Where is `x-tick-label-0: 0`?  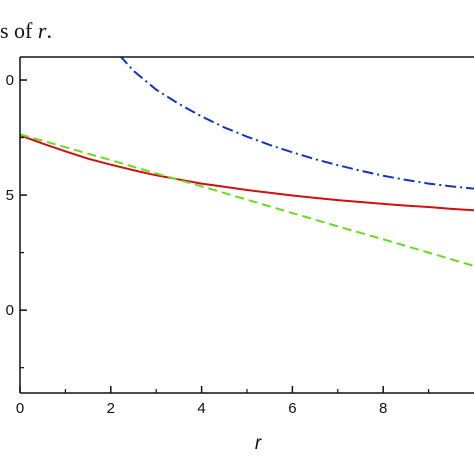 x-tick-label-0: 0 is located at coordinates (20, 408).